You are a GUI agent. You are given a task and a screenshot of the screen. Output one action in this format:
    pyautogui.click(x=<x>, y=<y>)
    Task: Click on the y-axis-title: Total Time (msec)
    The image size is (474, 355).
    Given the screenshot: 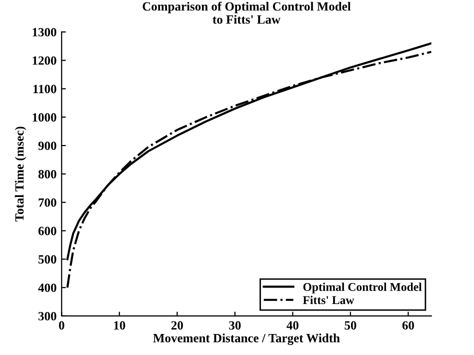 What is the action you would take?
    pyautogui.click(x=20, y=174)
    